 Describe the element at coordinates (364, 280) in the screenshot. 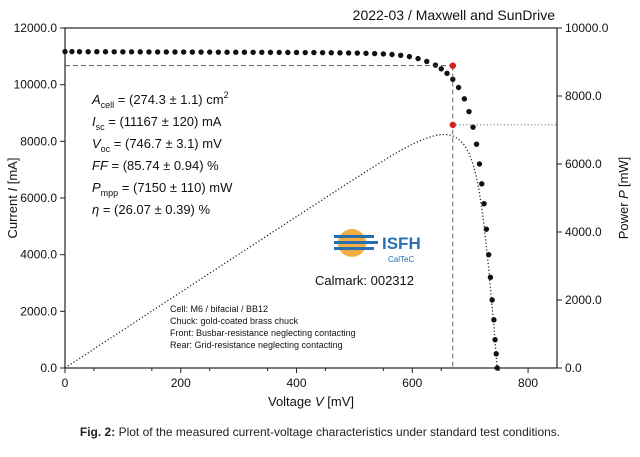

I see `calmark: Calmark: 002312` at that location.